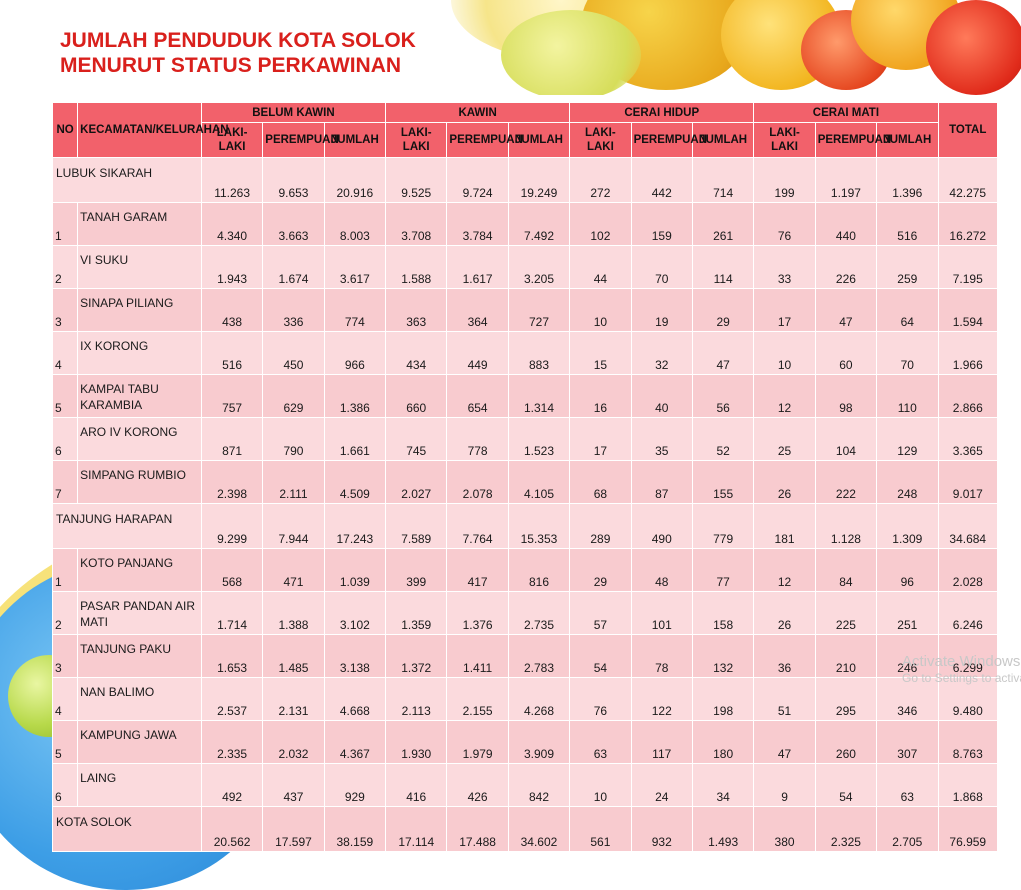 Image resolution: width=1021 pixels, height=890 pixels. I want to click on value-cell: 1.653, so click(232, 656).